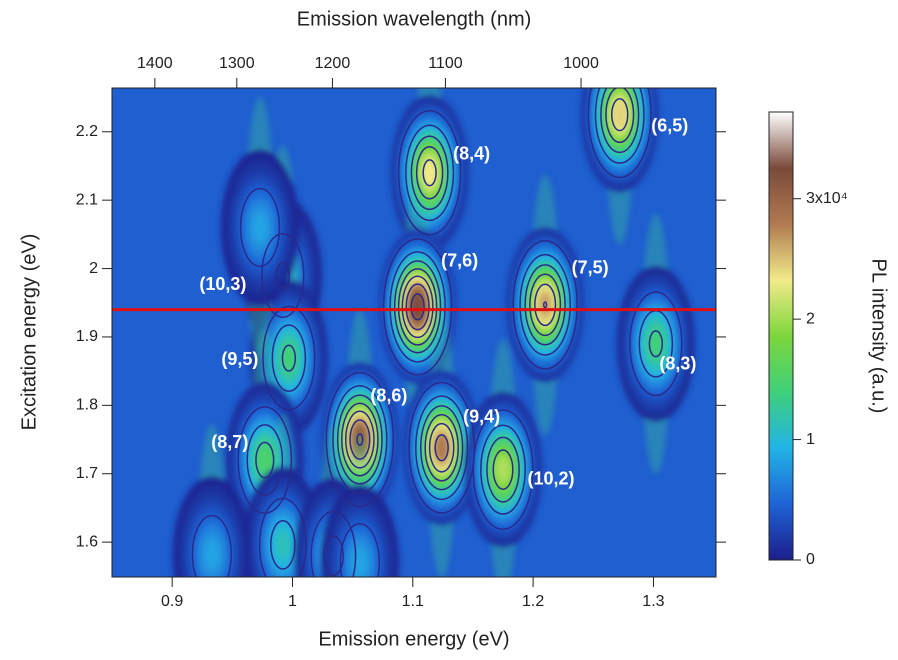 The height and width of the screenshot is (660, 898). I want to click on y-tick-label: 2.2, so click(87, 131).